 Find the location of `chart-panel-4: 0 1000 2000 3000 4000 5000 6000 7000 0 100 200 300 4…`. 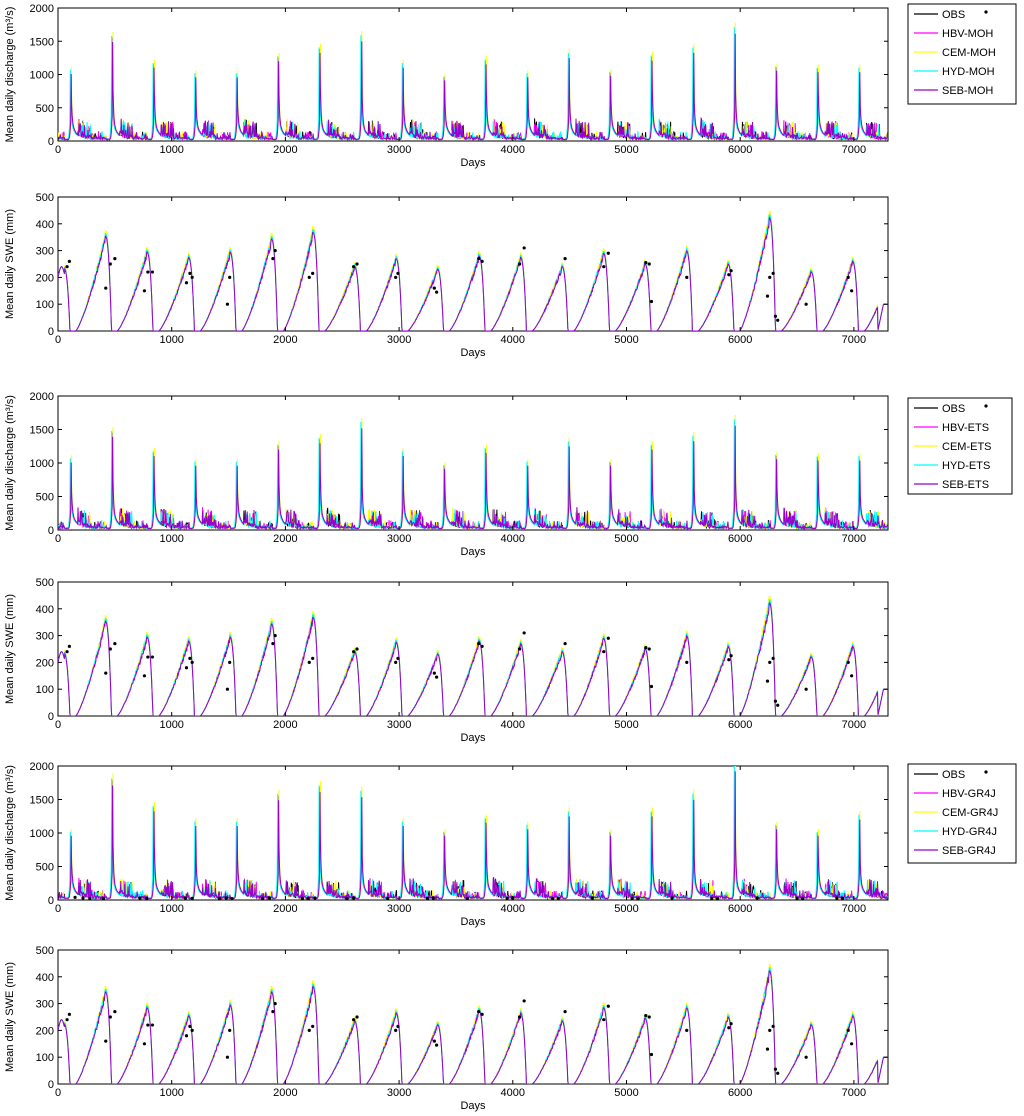

chart-panel-4: 0 1000 2000 3000 4000 5000 6000 7000 0 100 200 300 4… is located at coordinates (446, 660).